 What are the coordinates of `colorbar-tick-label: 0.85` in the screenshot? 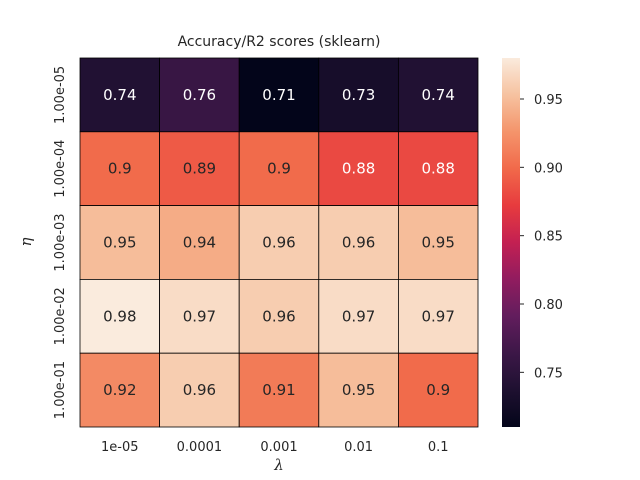 It's located at (548, 237).